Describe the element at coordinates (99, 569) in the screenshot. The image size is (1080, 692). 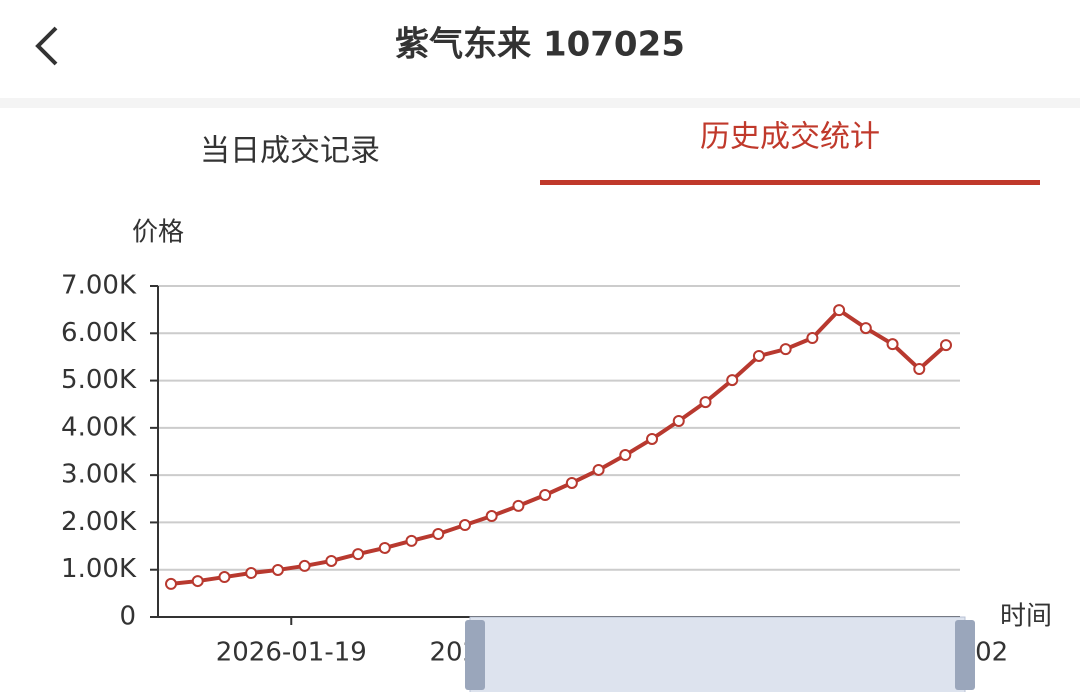
I see `y-tick-label: 1.00K` at that location.